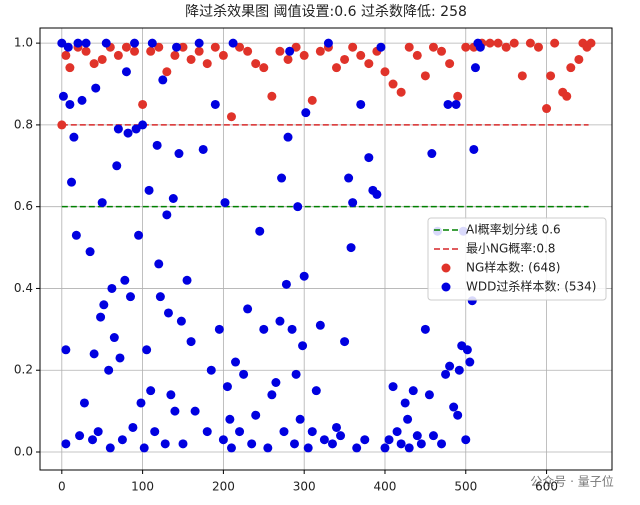 Image resolution: width=640 pixels, height=505 pixels. What do you see at coordinates (513, 267) in the screenshot?
I see `legend-label: NG样本数: (648)` at bounding box center [513, 267].